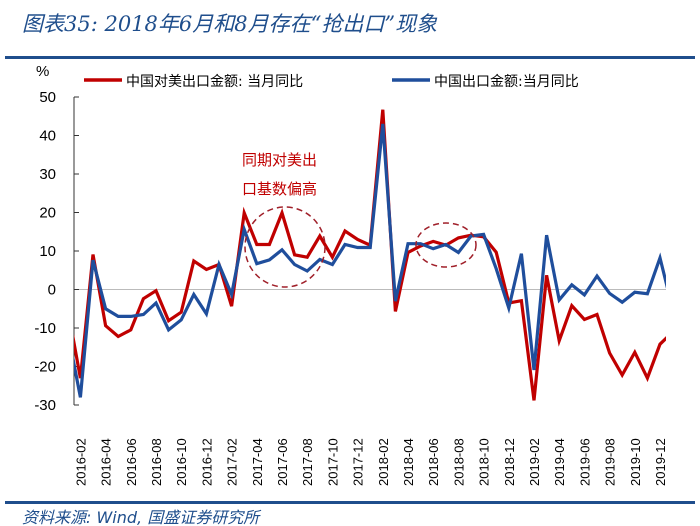  I want to click on x-tick-label: 2019-02, so click(534, 462).